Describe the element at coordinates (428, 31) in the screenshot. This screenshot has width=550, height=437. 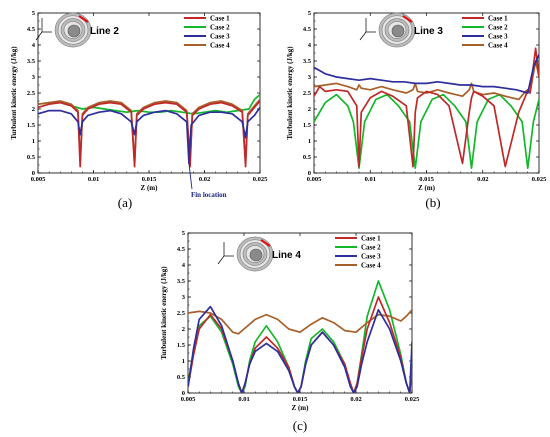
I see `inset-line-label: Line 3` at that location.